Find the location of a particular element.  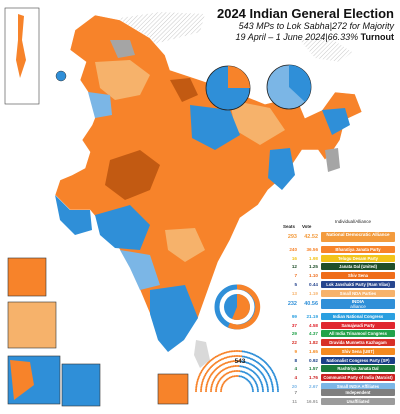

legend-party-name: Independent is located at coordinates (358, 392).